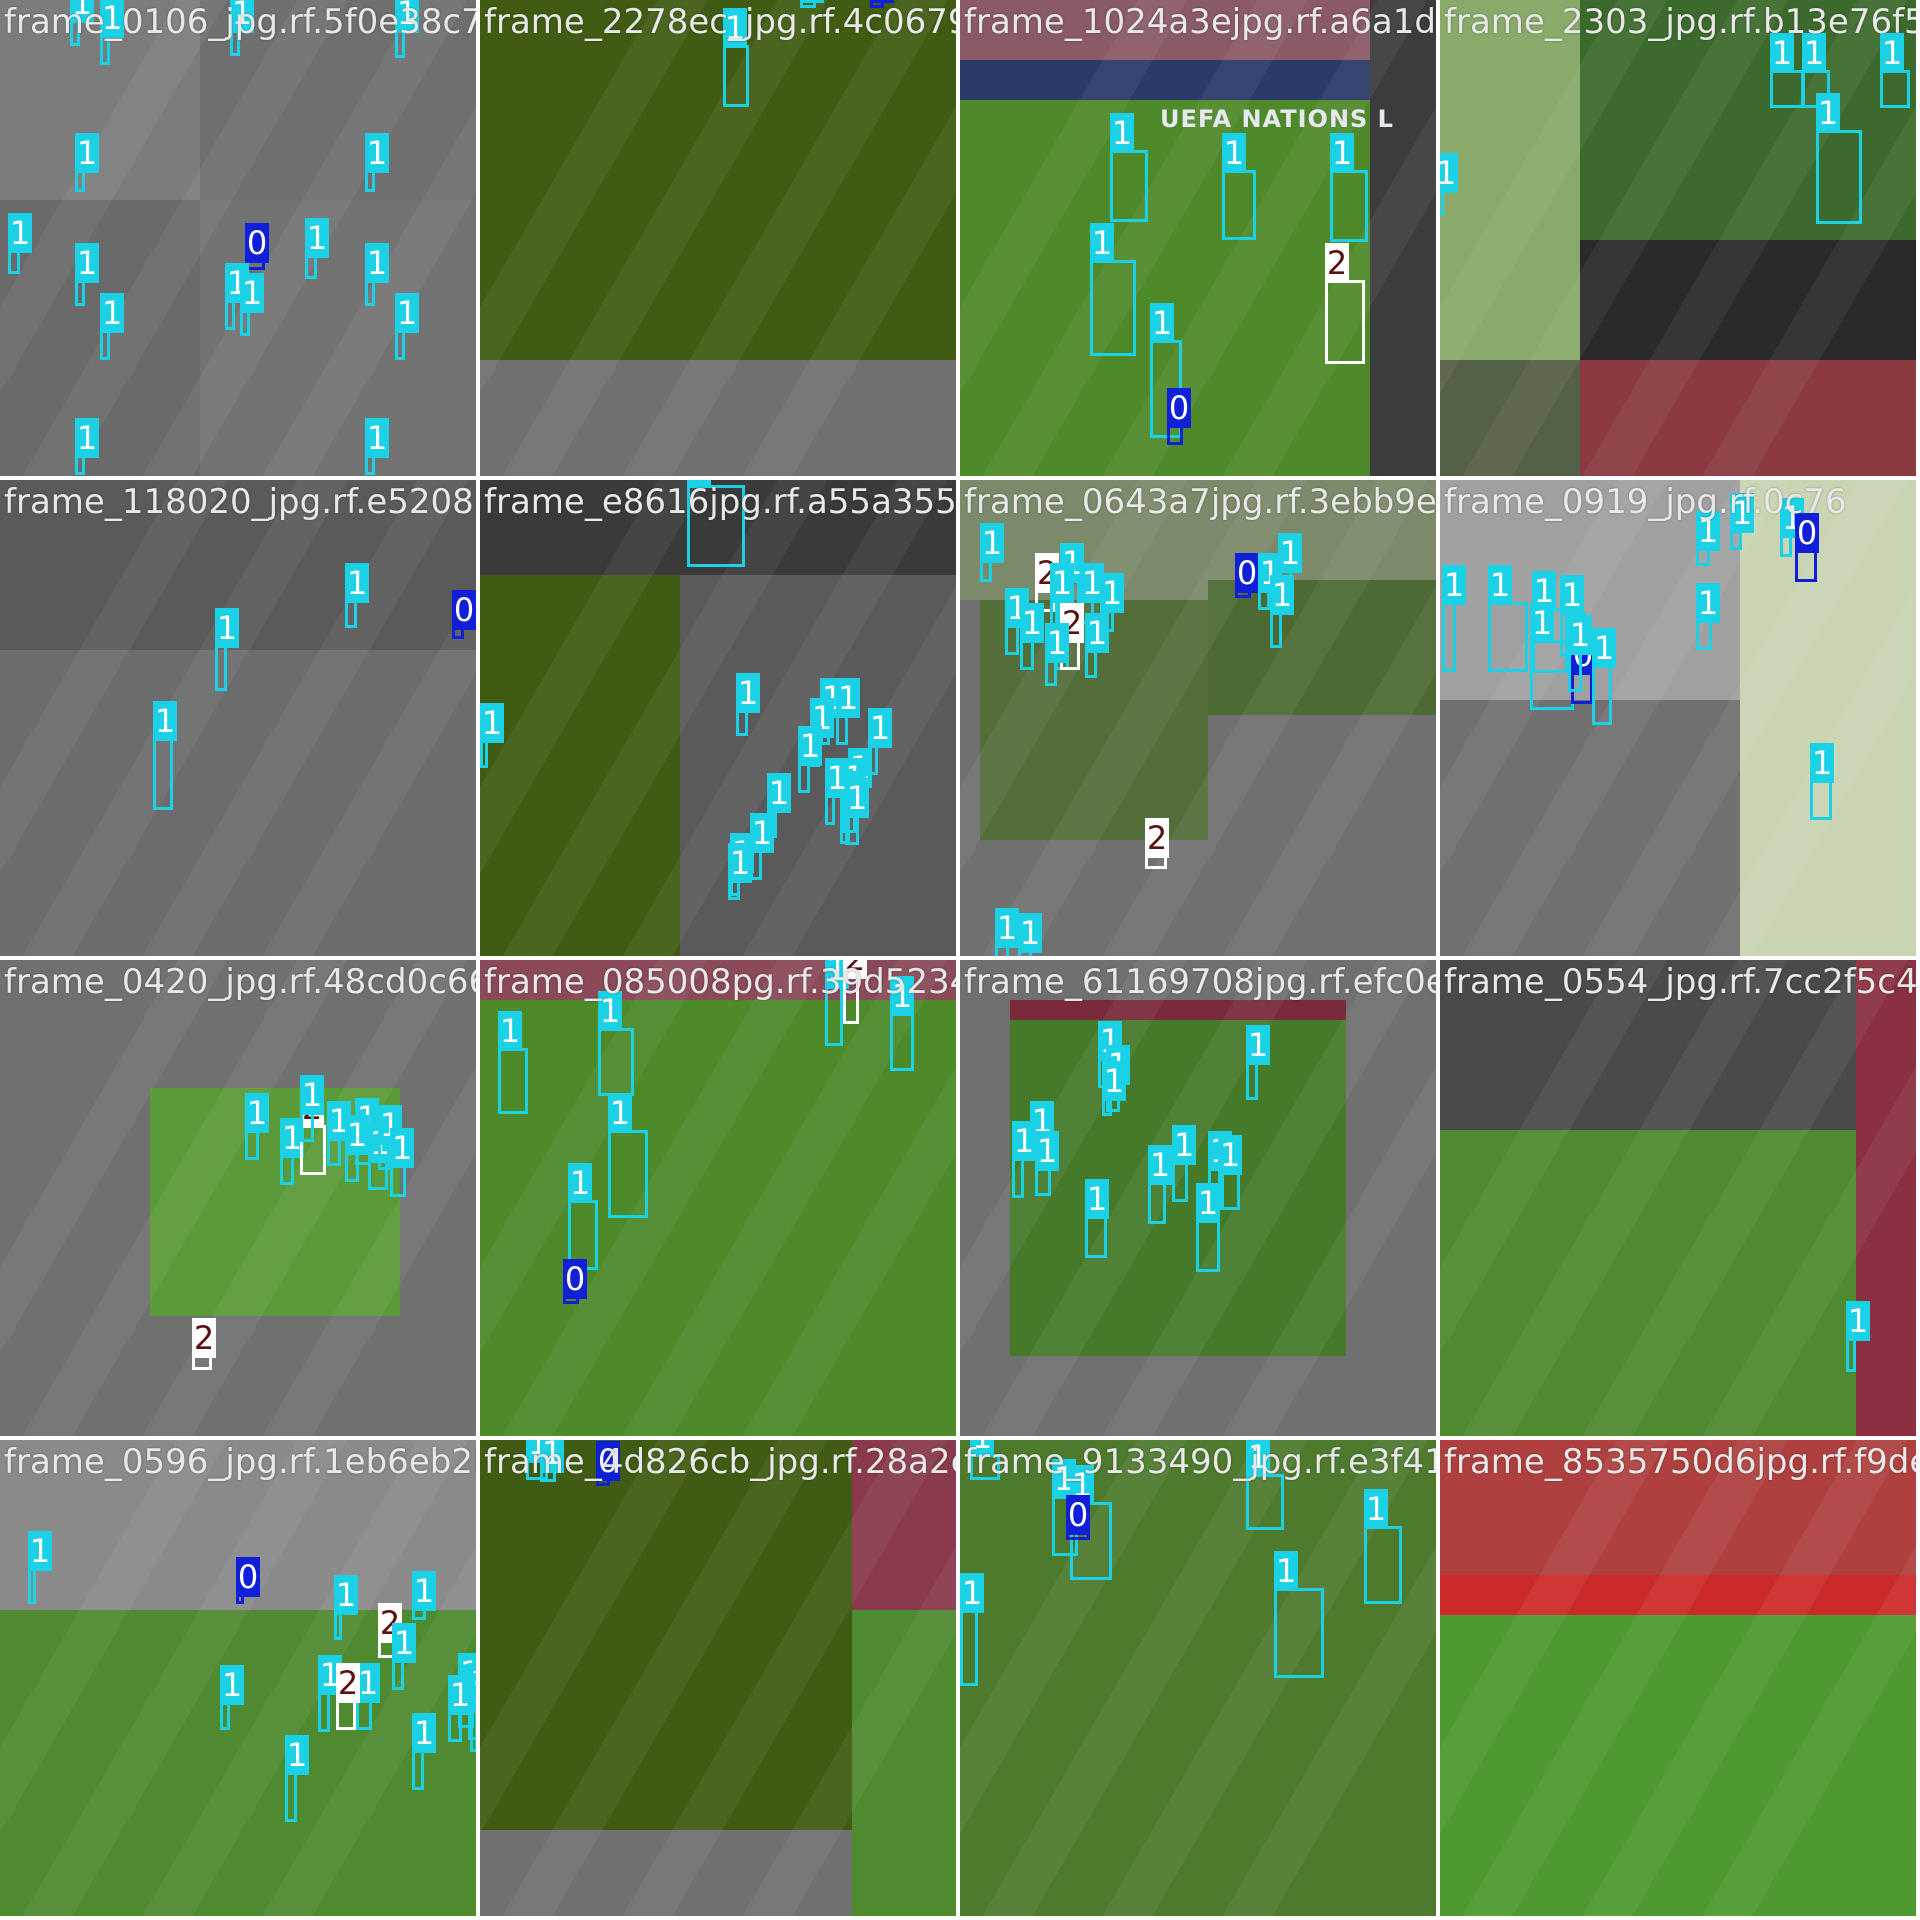 The height and width of the screenshot is (1920, 1920). I want to click on mosaic-tile: frame_085008pg.rf.39d52341fe11121110, so click(718, 1198).